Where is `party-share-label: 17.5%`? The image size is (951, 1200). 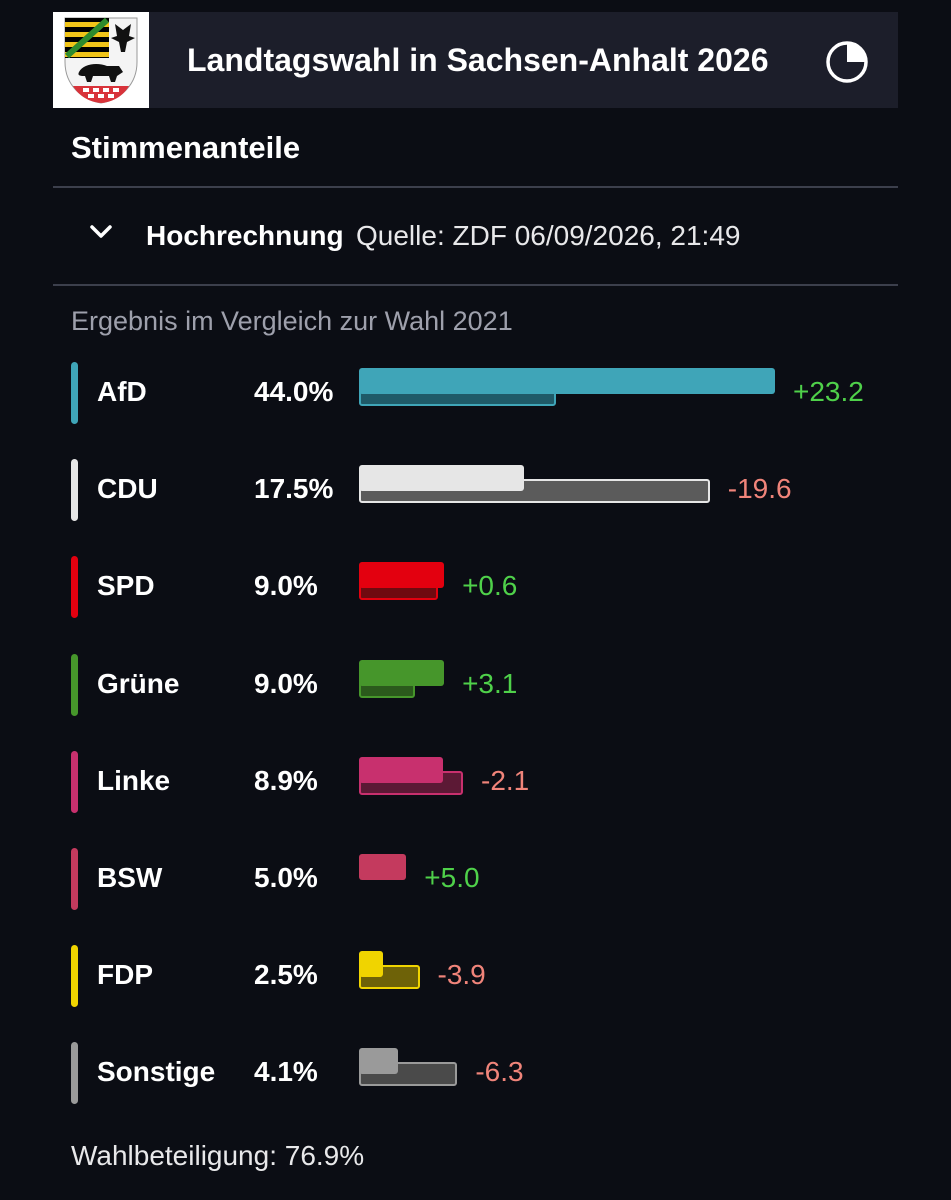
party-share-label: 17.5% is located at coordinates (294, 489).